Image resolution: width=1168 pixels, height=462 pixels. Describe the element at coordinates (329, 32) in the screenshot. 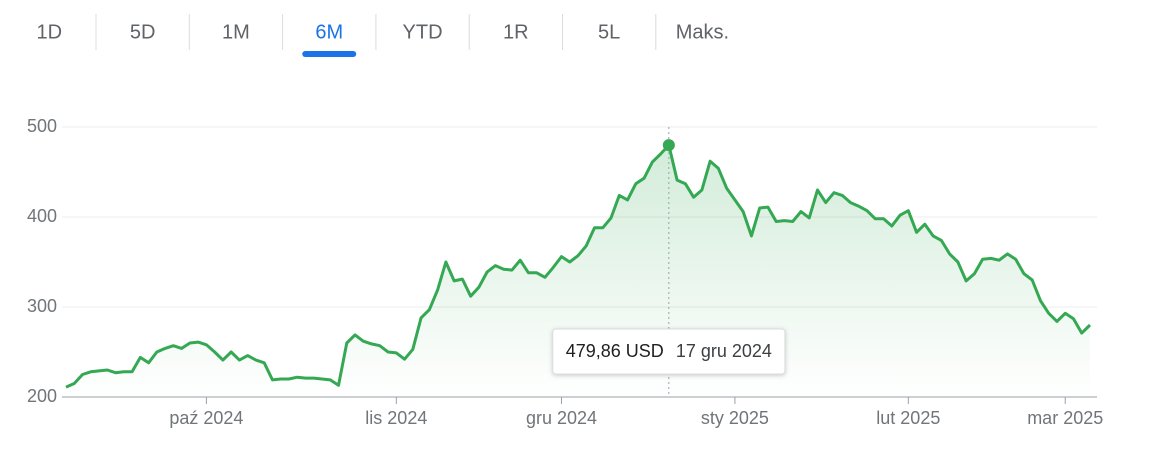

I see `range-tab: 6M` at that location.